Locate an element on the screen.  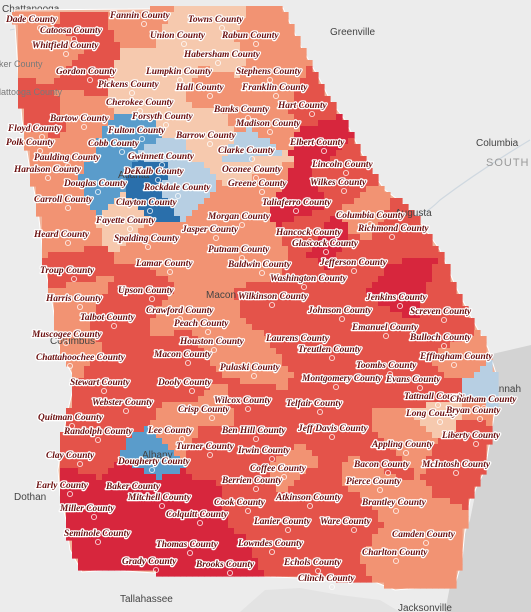
county-fill-lamar-county is located at coordinates (189, 273).